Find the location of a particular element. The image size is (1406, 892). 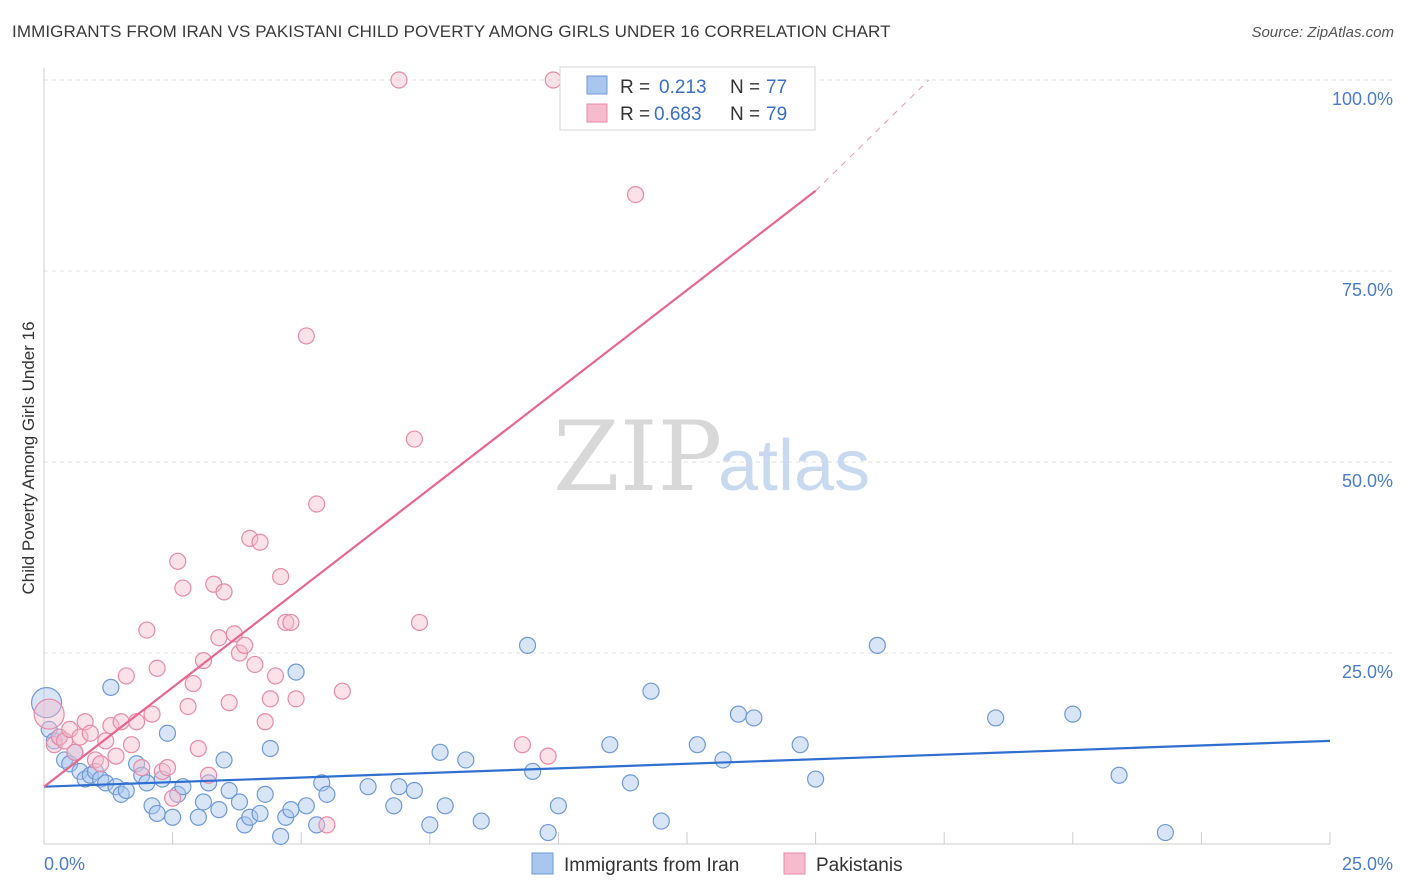

bottom-legend-swatch-iran is located at coordinates (542, 863).